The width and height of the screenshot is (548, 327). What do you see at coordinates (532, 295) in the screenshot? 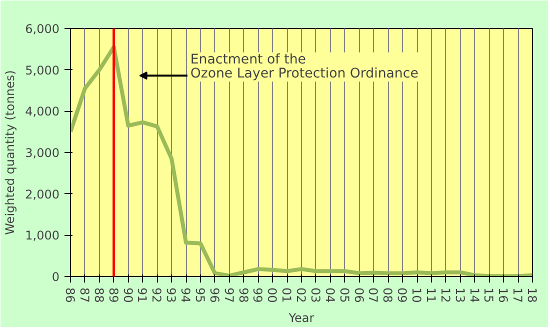
I see `x-tick-label: 18` at bounding box center [532, 295].